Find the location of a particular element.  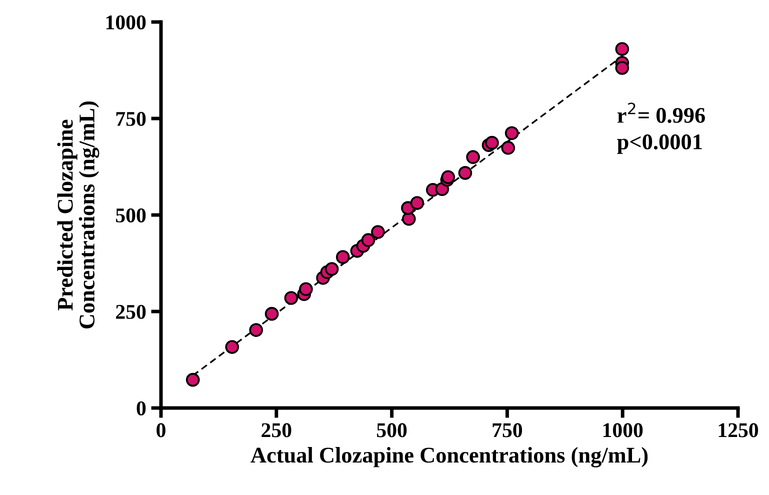

y-tick-label: 250 is located at coordinates (131, 311).